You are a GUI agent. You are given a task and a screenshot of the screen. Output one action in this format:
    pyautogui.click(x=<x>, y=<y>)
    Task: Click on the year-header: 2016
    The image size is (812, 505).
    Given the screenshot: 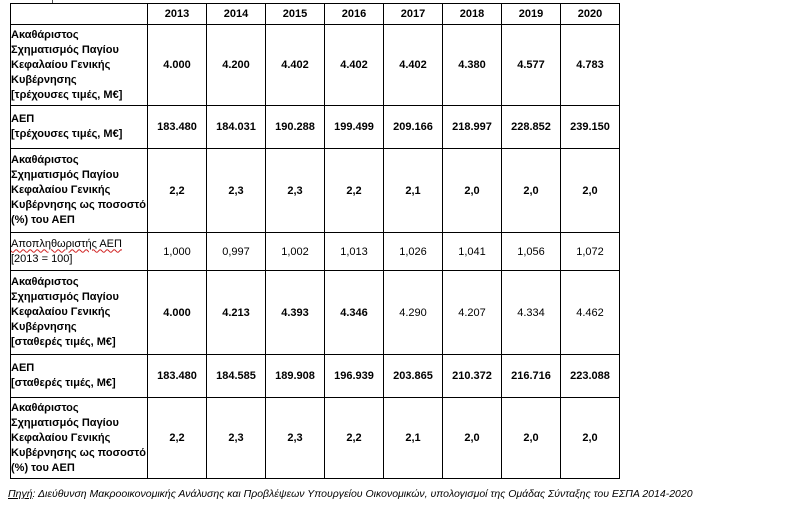 What is the action you would take?
    pyautogui.click(x=354, y=14)
    